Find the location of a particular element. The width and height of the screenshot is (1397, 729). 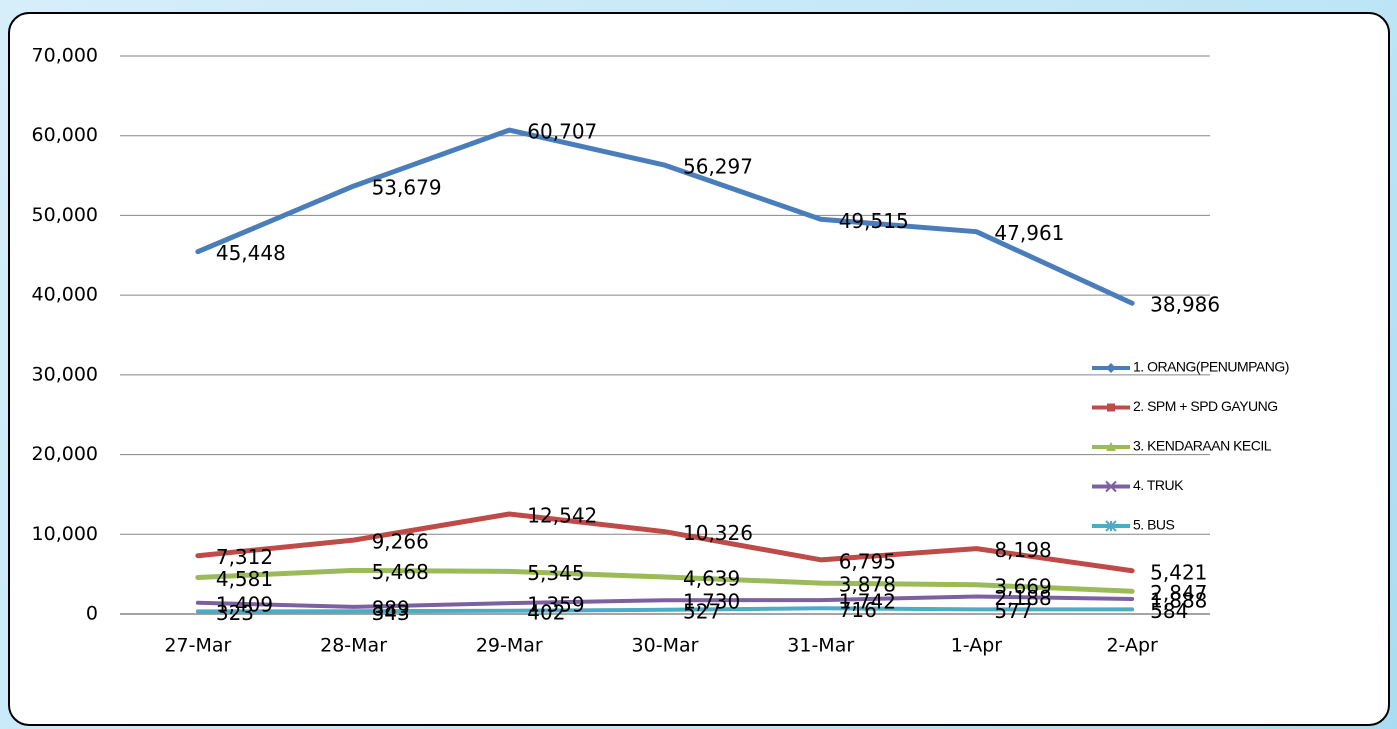

x-tick-label: 30-Mar is located at coordinates (665, 646).